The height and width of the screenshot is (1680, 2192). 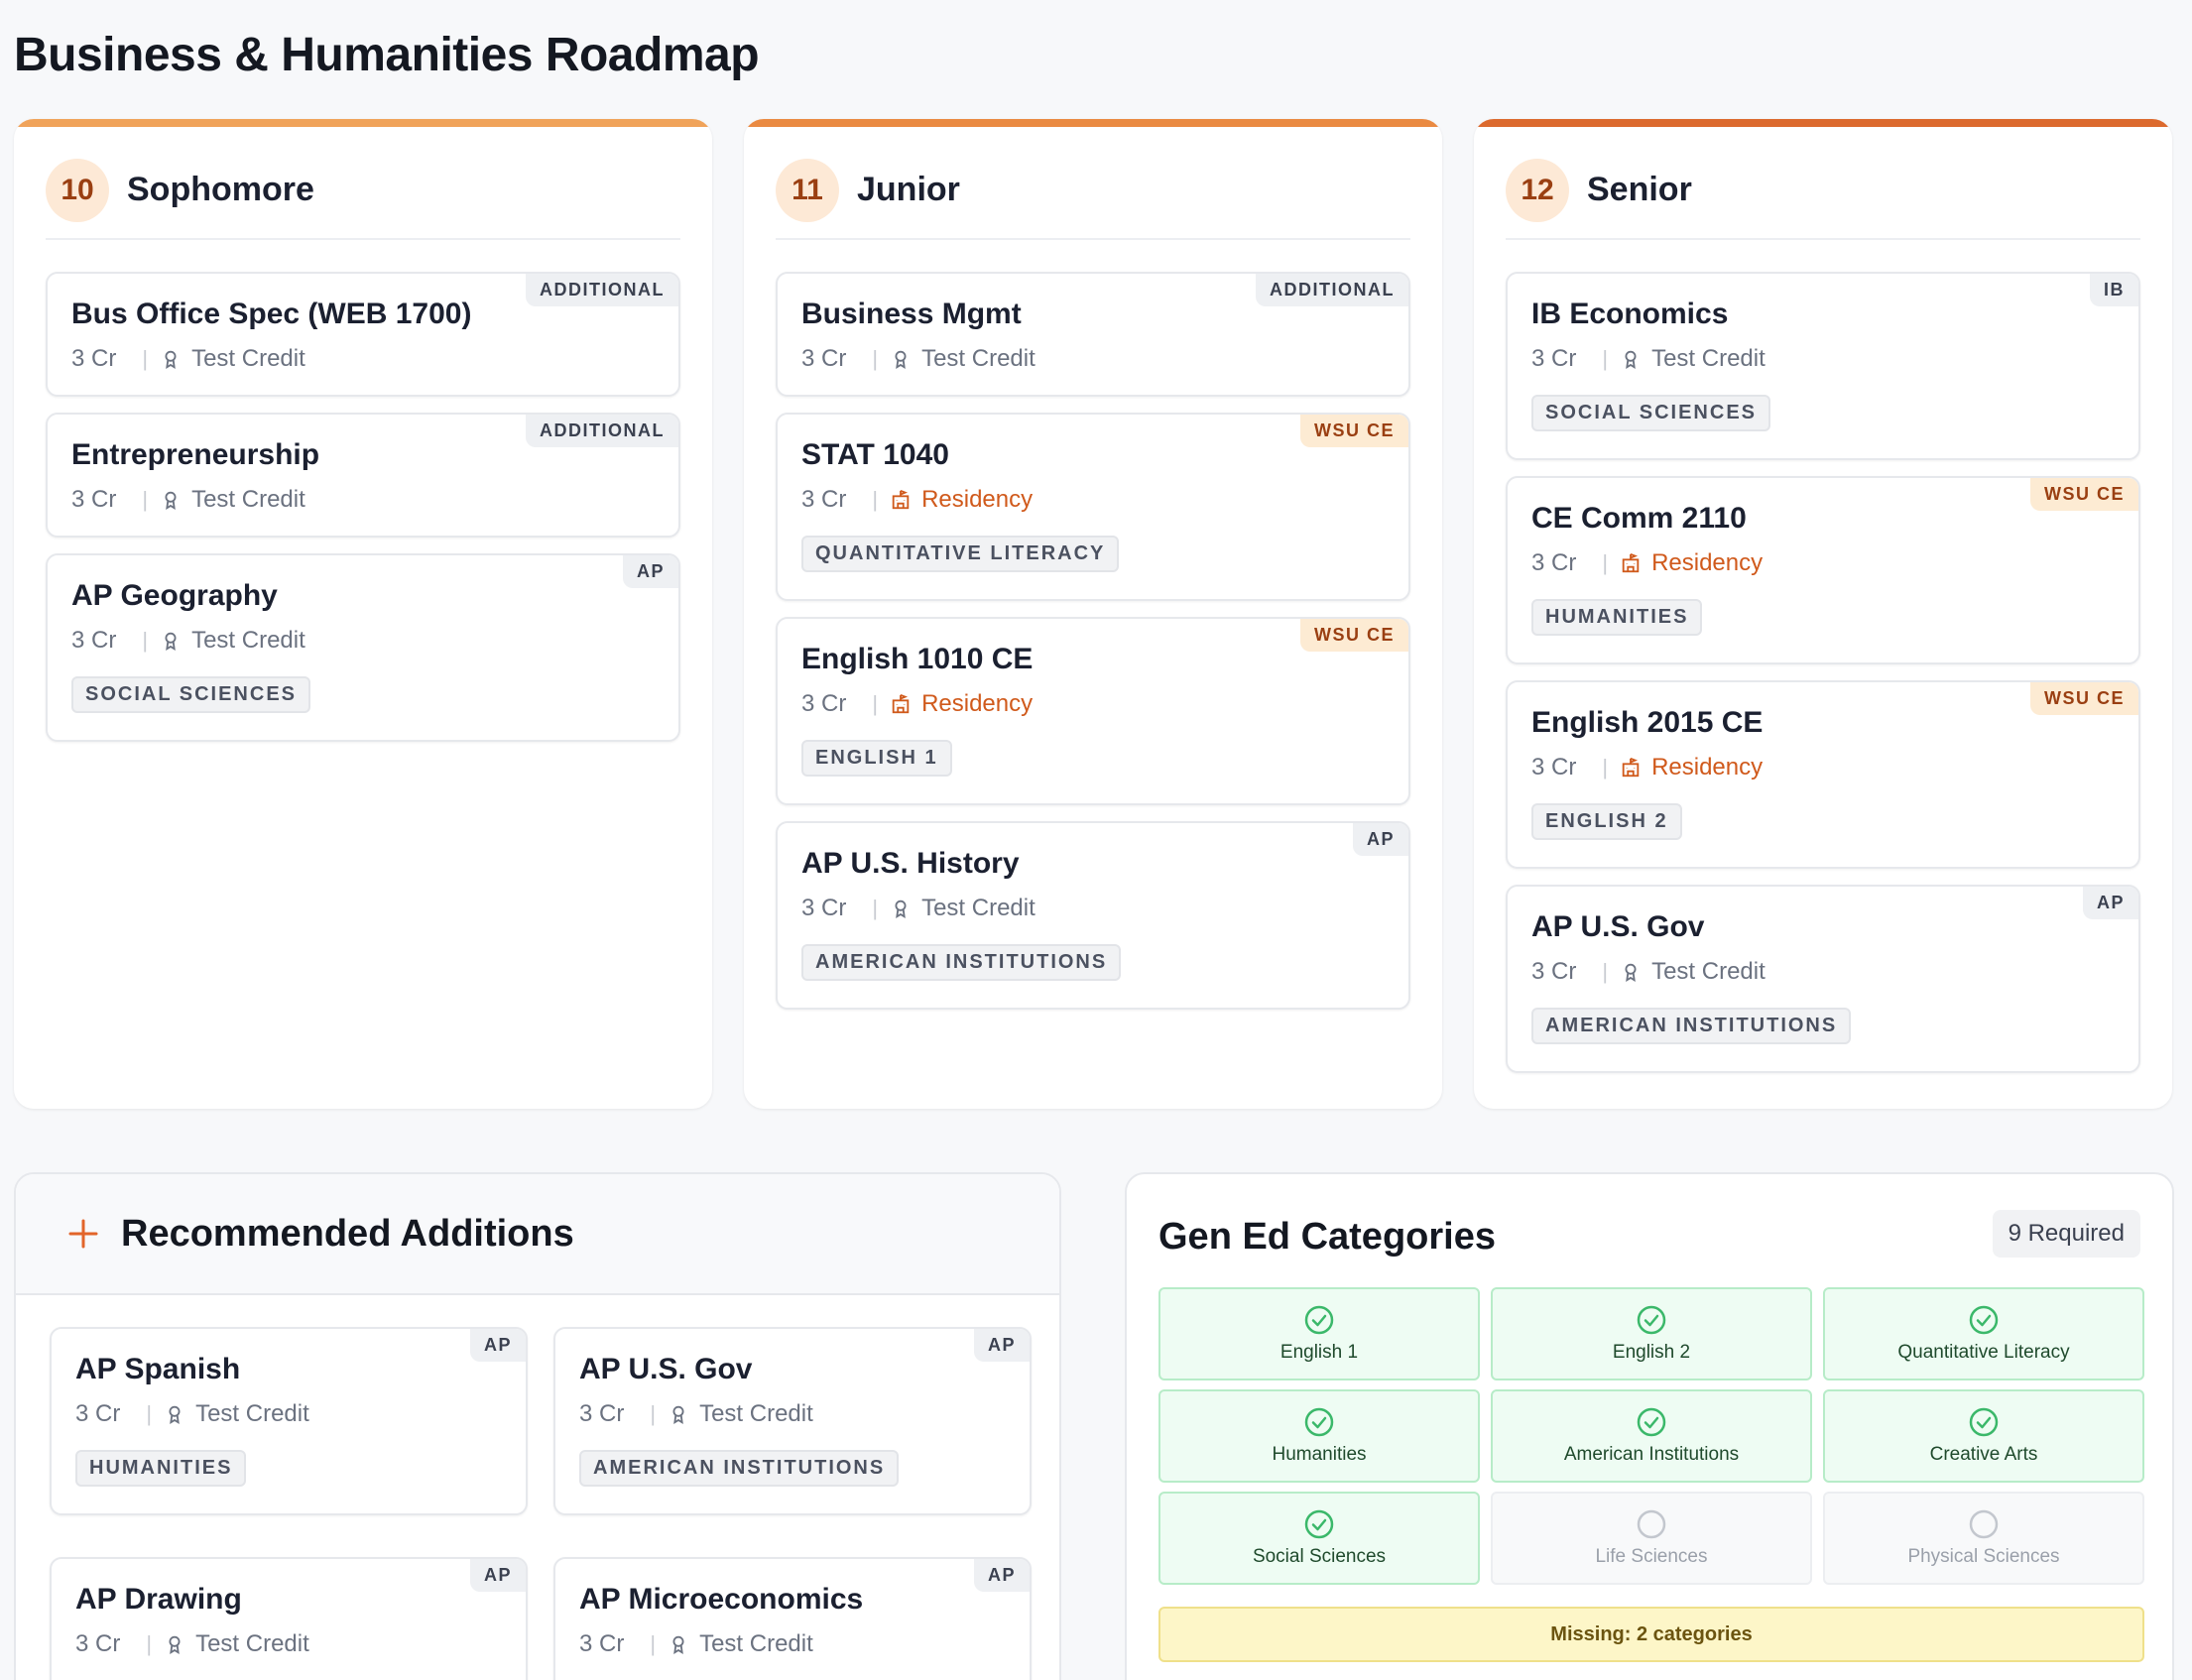 I want to click on recommended-course-card: AP AP Spanish 3 Cr | Test Credit HUMANITIES, so click(x=289, y=1421).